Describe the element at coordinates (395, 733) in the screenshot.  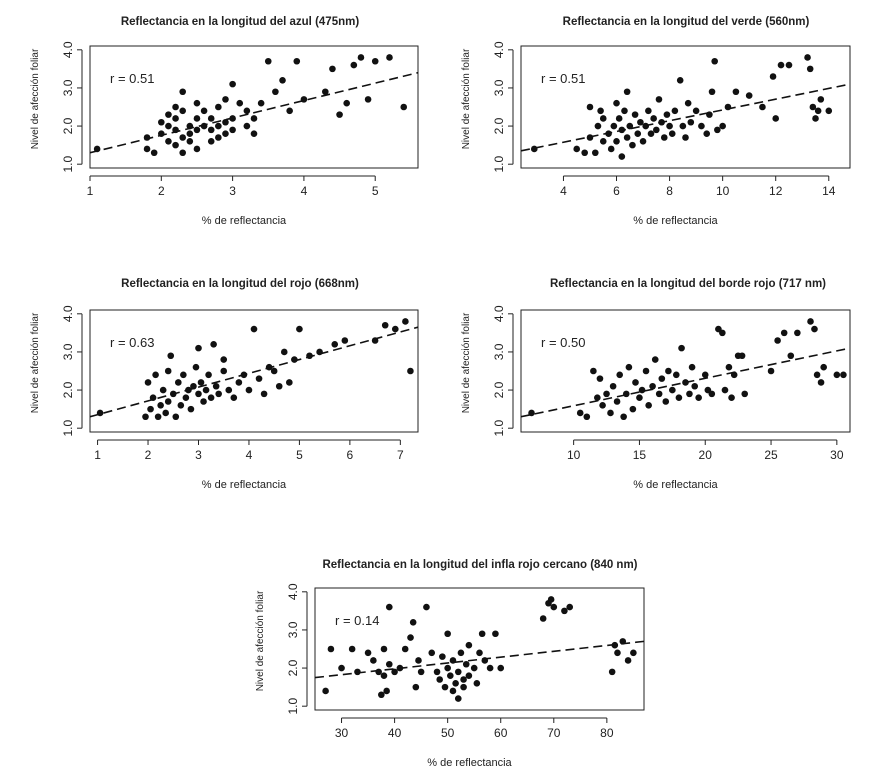
I see `x-tick-label: 40` at that location.